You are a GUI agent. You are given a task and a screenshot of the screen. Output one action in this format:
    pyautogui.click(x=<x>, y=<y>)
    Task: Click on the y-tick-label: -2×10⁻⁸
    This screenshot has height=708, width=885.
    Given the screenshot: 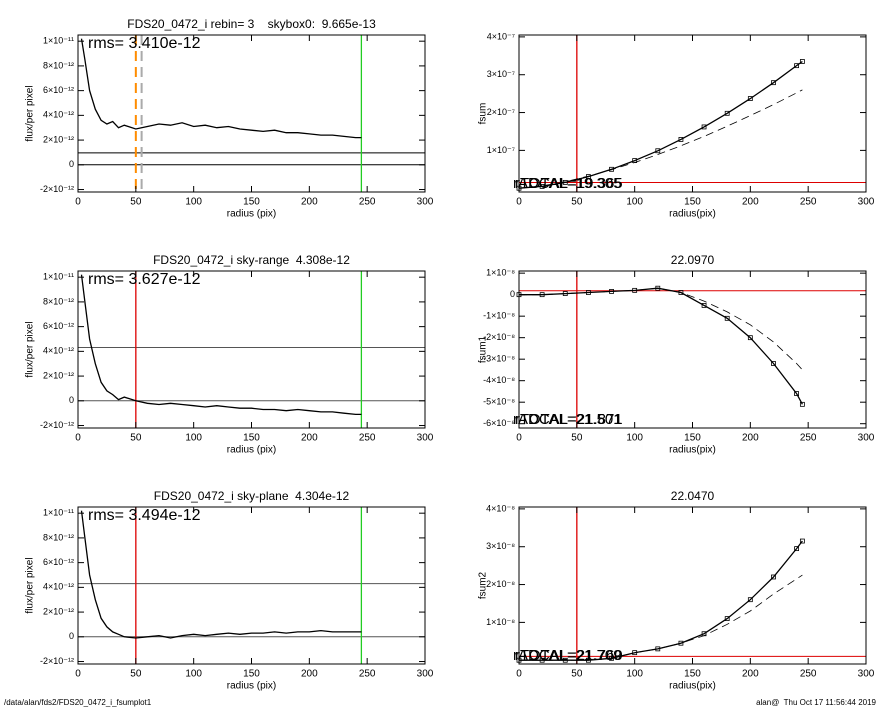 What is the action you would take?
    pyautogui.click(x=499, y=337)
    